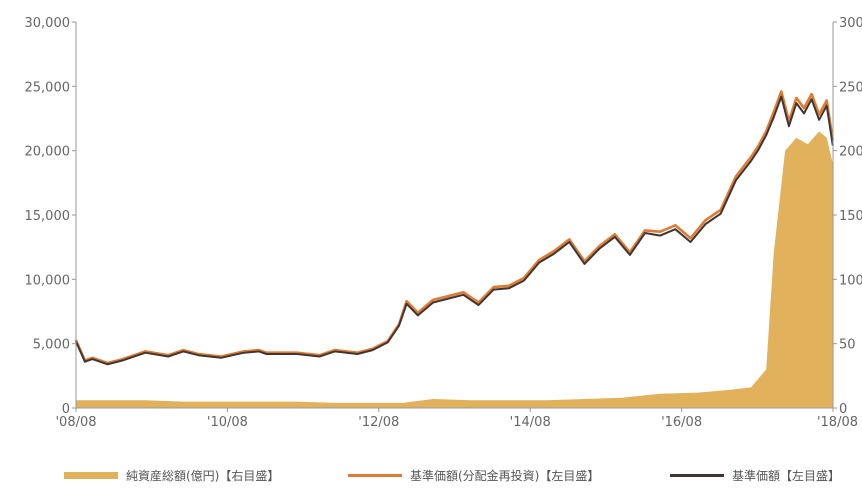 This screenshot has width=862, height=490. I want to click on x-tick-label: '10/08, so click(227, 422).